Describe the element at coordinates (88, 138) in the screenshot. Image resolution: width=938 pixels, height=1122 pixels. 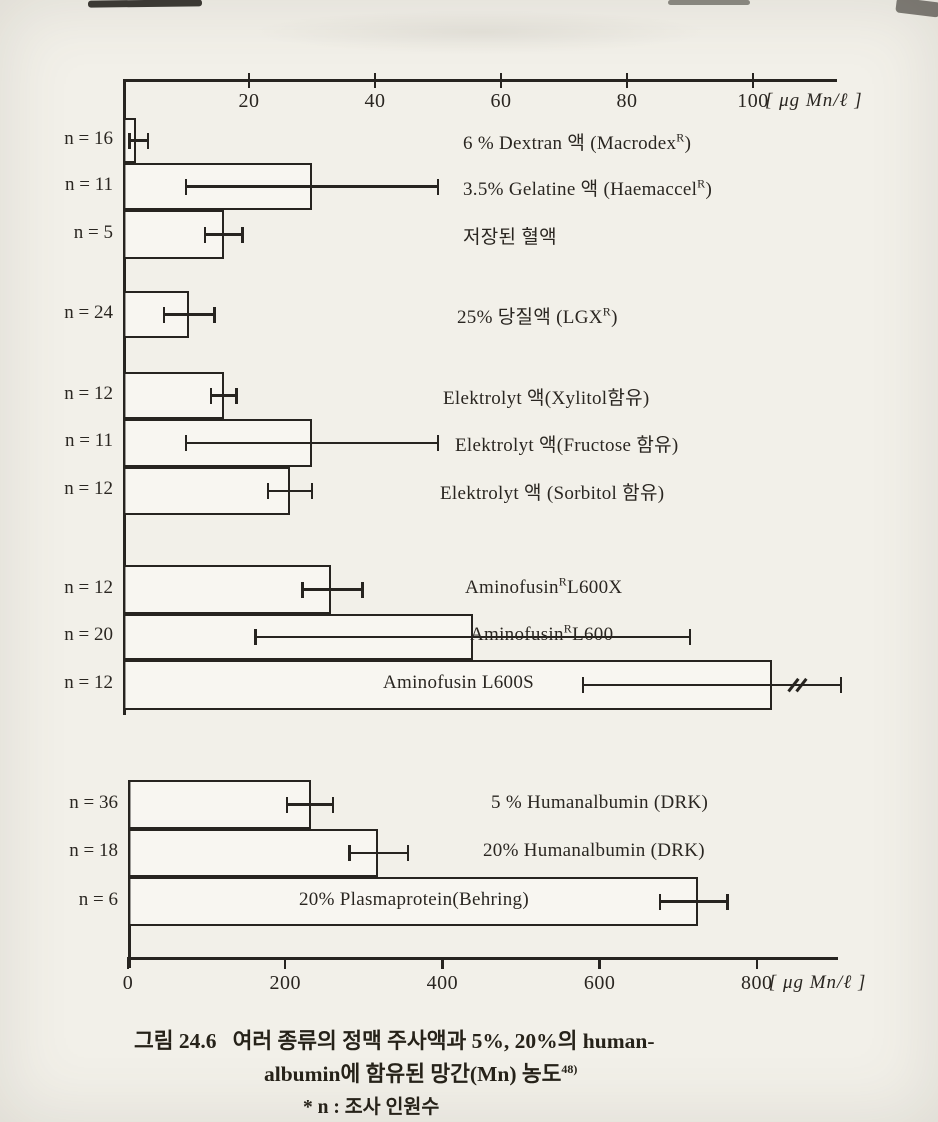
I see `n-label: n = 16` at that location.